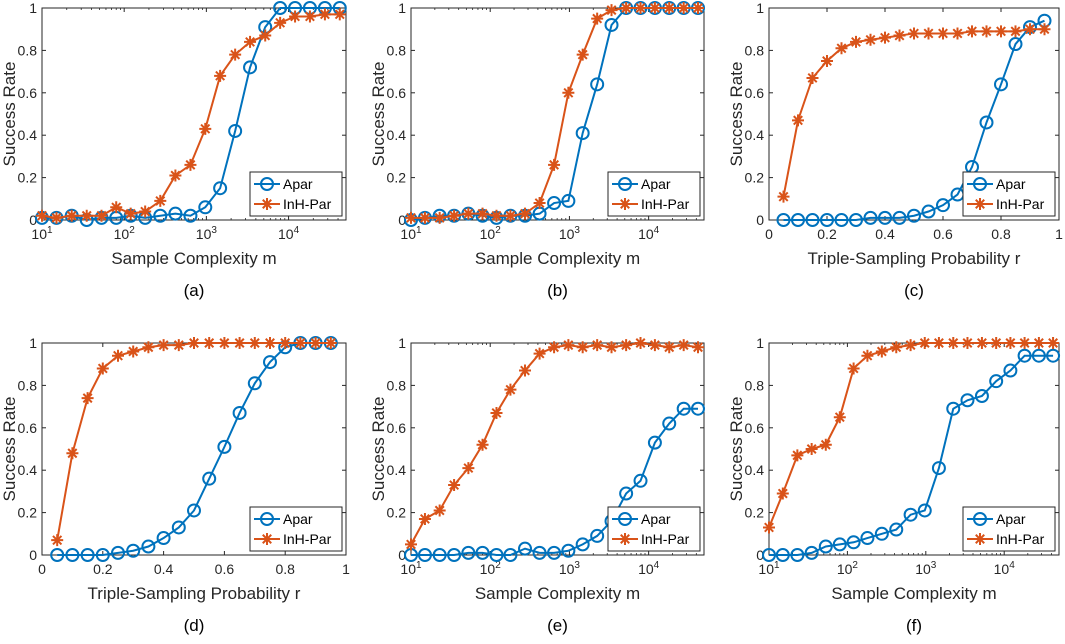  What do you see at coordinates (855, 565) in the screenshot?
I see `x-tick-label-exponent: 2` at bounding box center [855, 565].